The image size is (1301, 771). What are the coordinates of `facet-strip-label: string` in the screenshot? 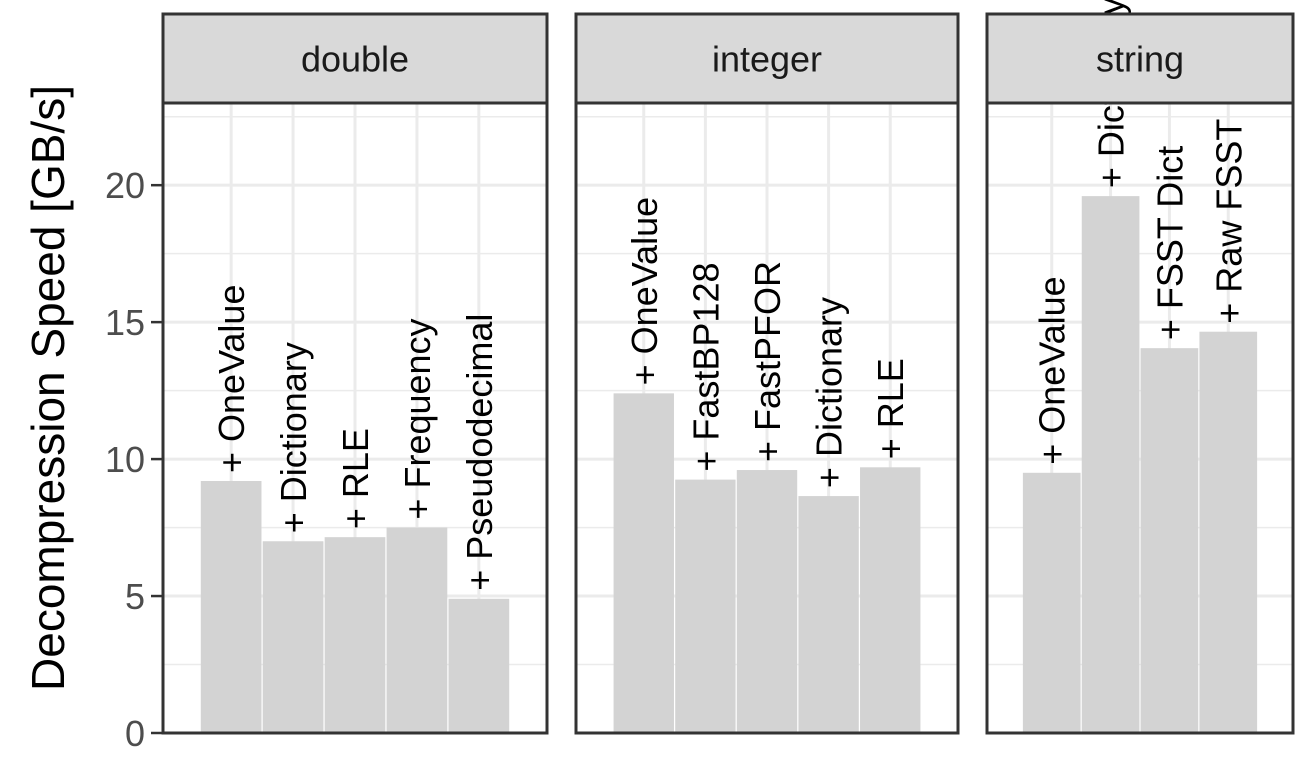 It's located at (1140, 59).